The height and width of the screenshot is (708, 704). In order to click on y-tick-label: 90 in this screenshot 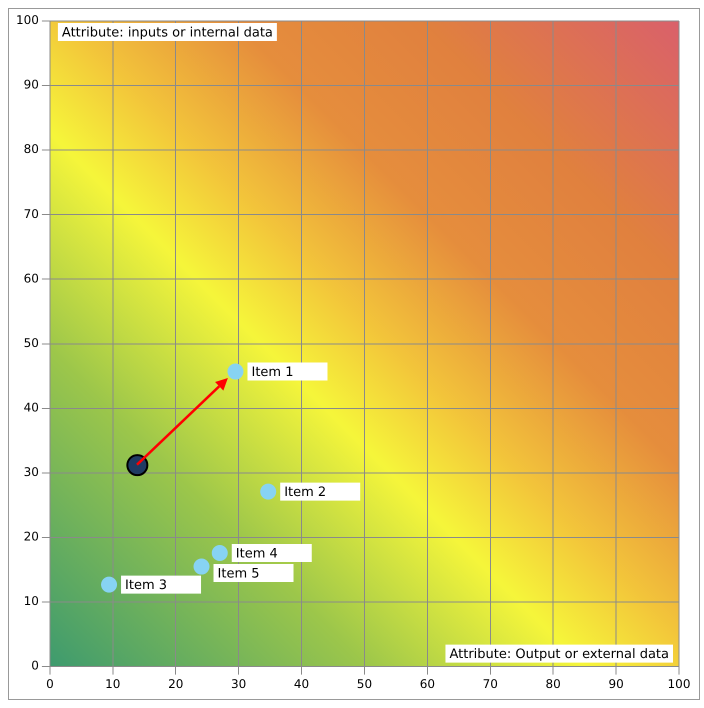, I will do `click(31, 85)`.